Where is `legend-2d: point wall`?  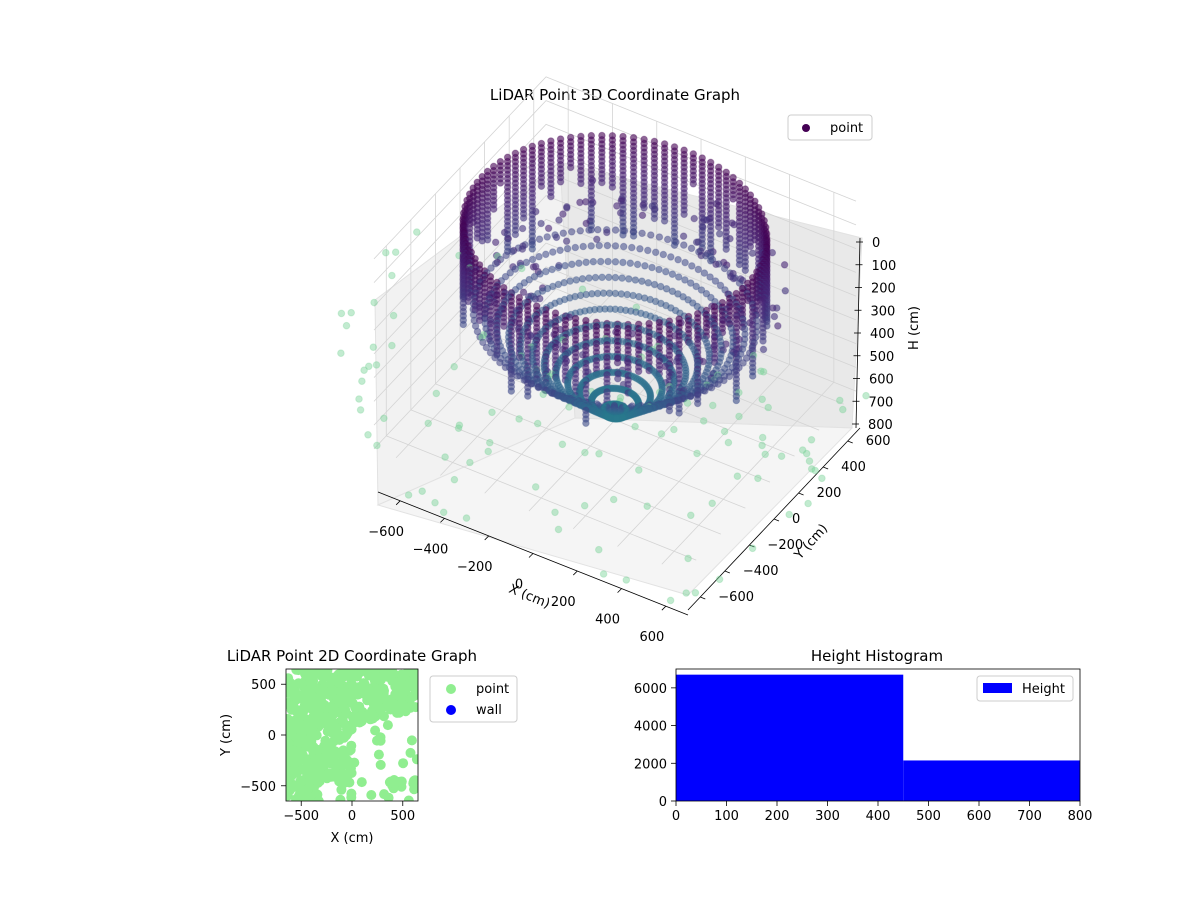 legend-2d: point wall is located at coordinates (473, 699).